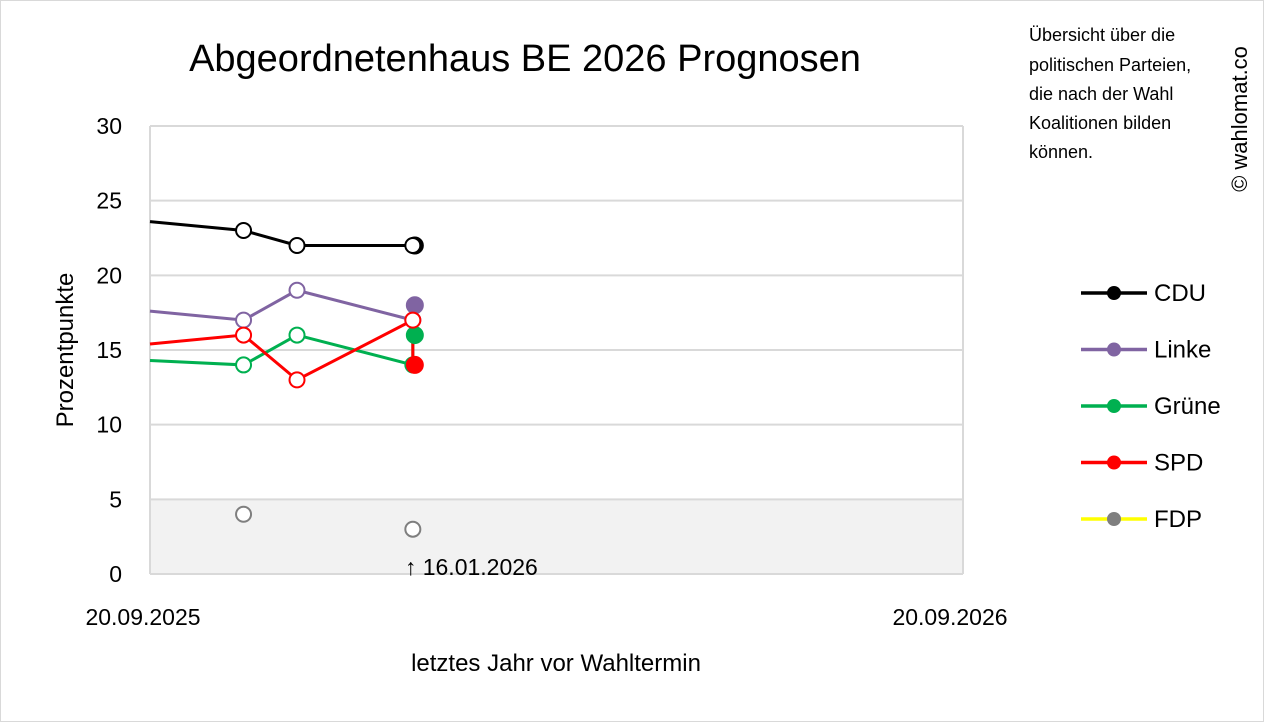 This screenshot has width=1264, height=722. I want to click on x-start-label: 20.09.2025, so click(142, 617).